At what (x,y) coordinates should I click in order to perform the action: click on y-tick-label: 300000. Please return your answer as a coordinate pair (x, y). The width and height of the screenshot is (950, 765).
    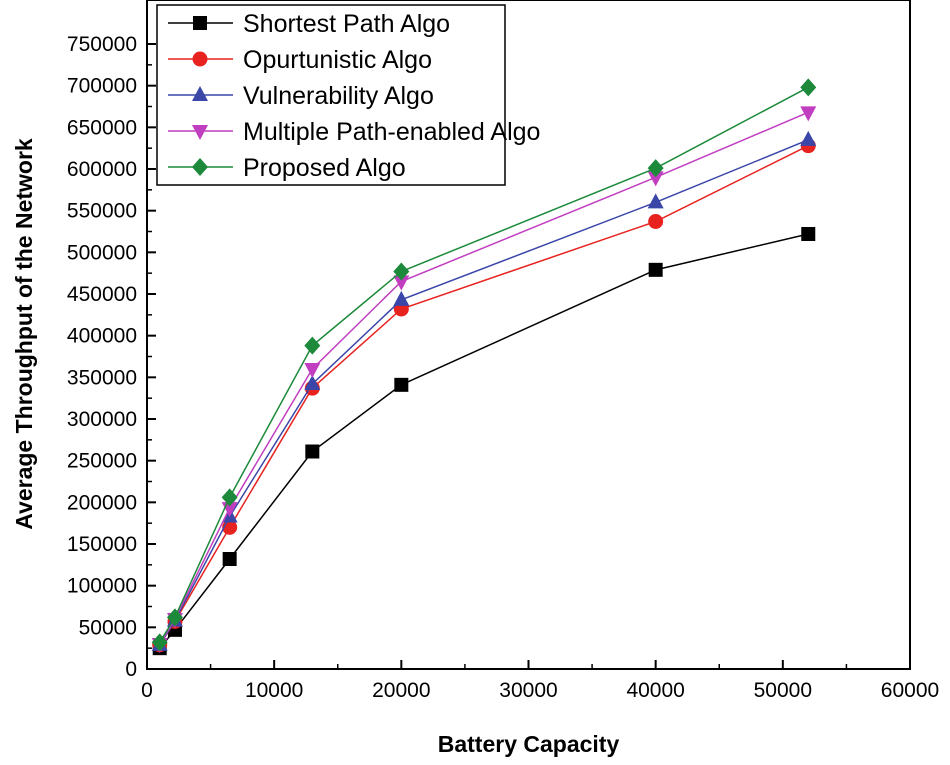
    Looking at the image, I should click on (102, 419).